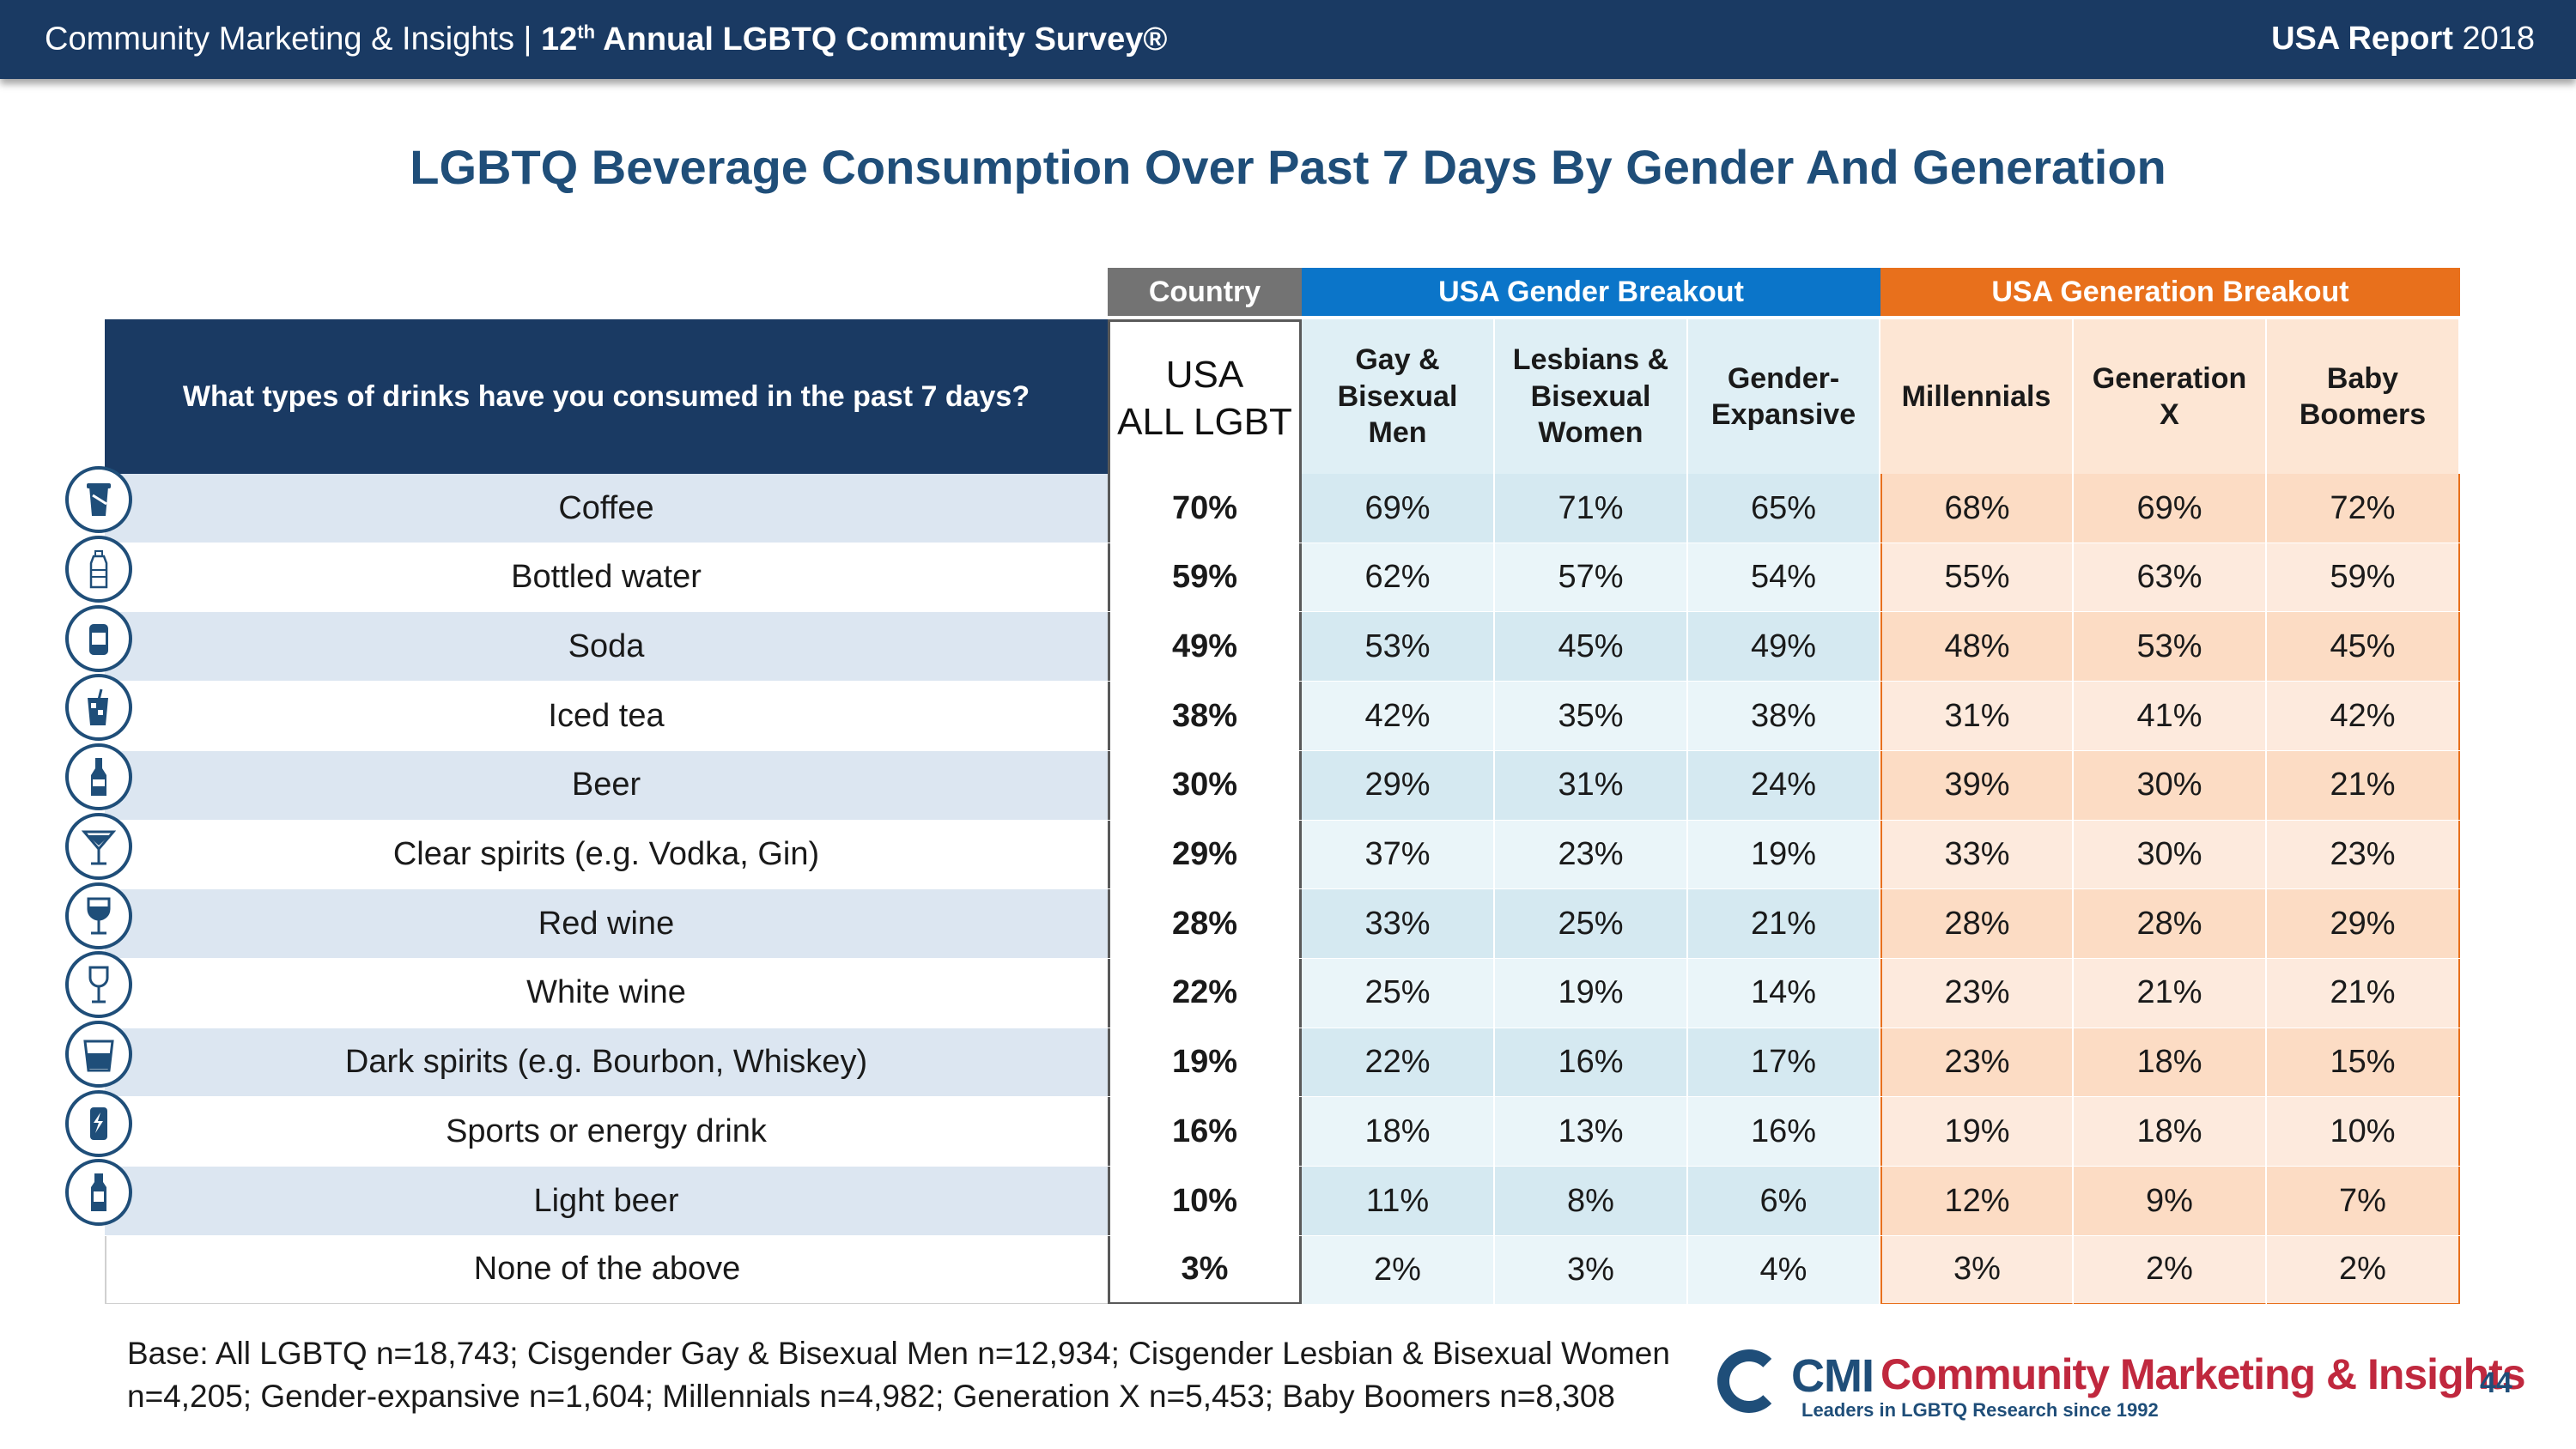  What do you see at coordinates (2363, 509) in the screenshot?
I see `generation-value: 72%` at bounding box center [2363, 509].